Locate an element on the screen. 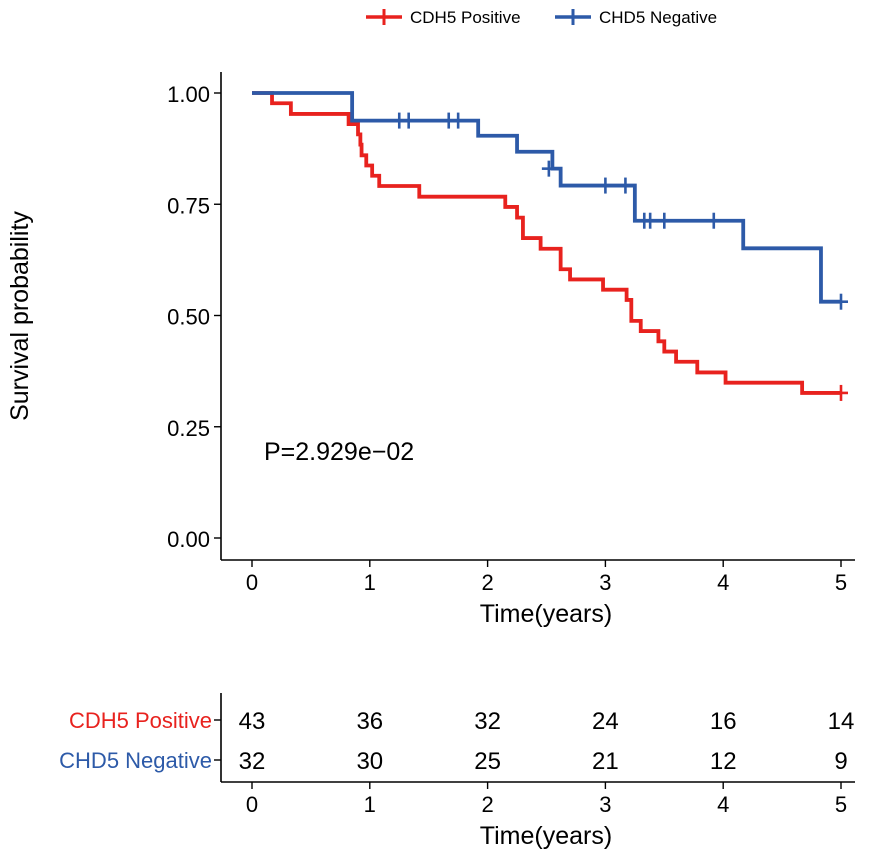  risk-count-chd5-negative: 12 is located at coordinates (723, 761).